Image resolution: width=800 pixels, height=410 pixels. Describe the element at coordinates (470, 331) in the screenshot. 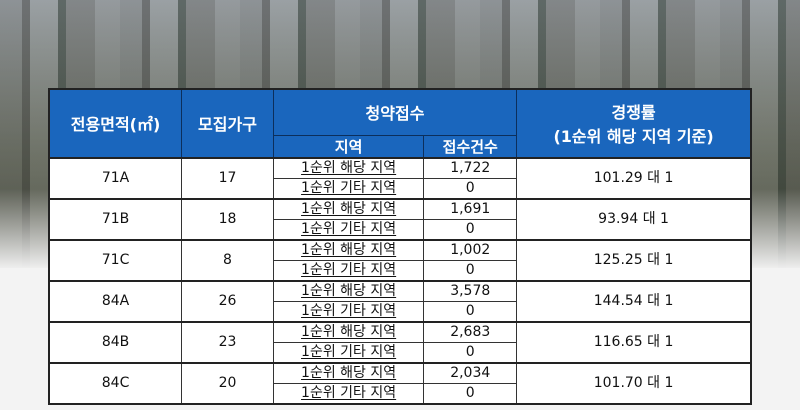

I see `count-cell: 2,683` at that location.